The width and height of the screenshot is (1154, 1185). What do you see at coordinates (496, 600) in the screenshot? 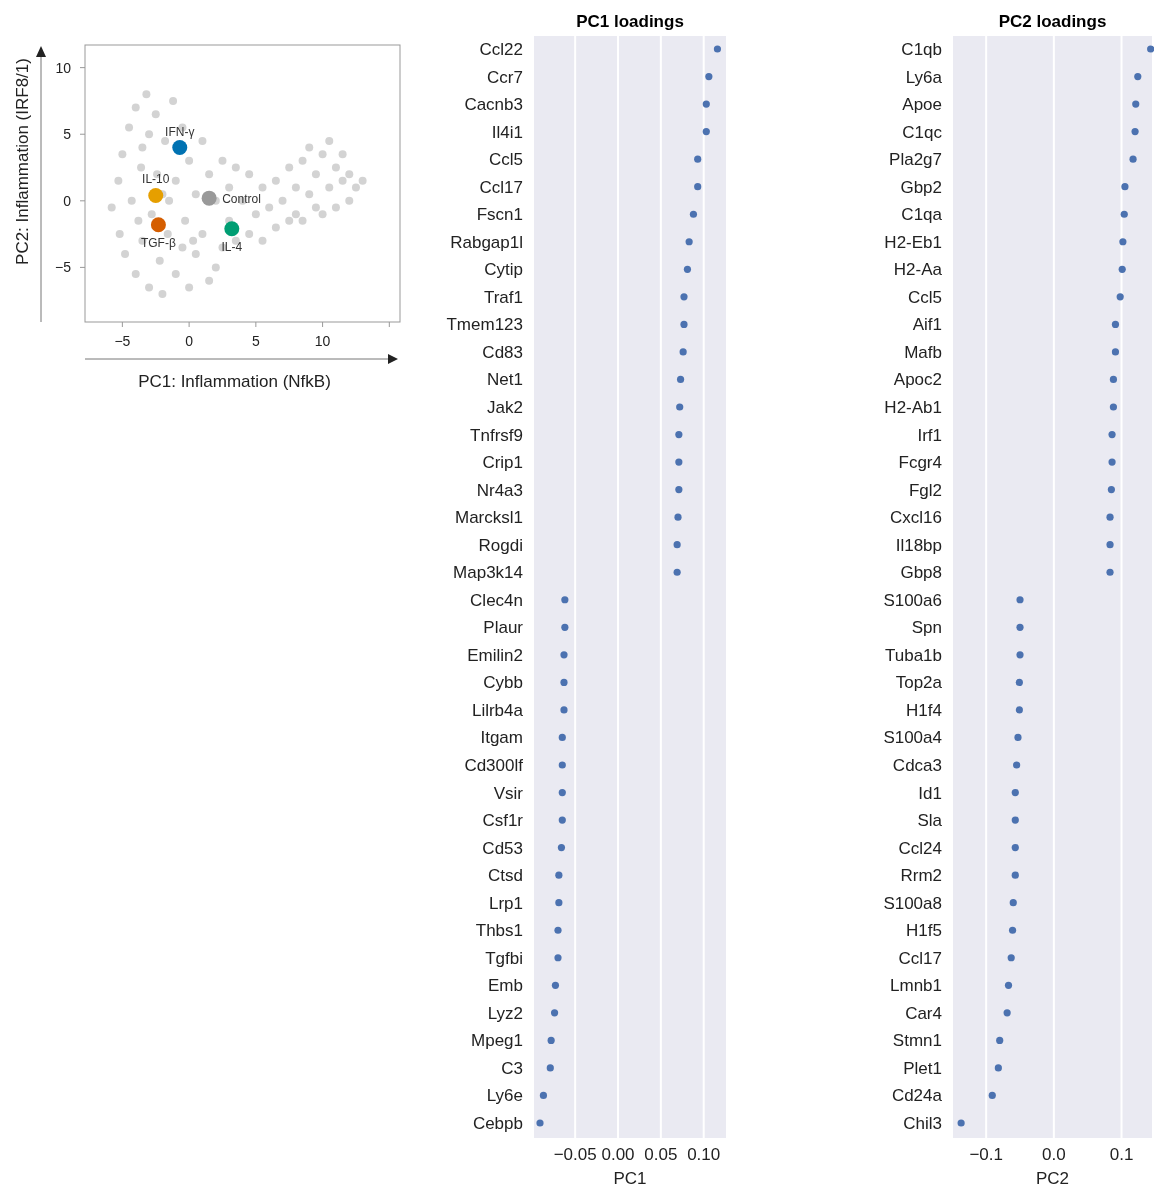
I see `y-tick-label: Clec4n` at bounding box center [496, 600].